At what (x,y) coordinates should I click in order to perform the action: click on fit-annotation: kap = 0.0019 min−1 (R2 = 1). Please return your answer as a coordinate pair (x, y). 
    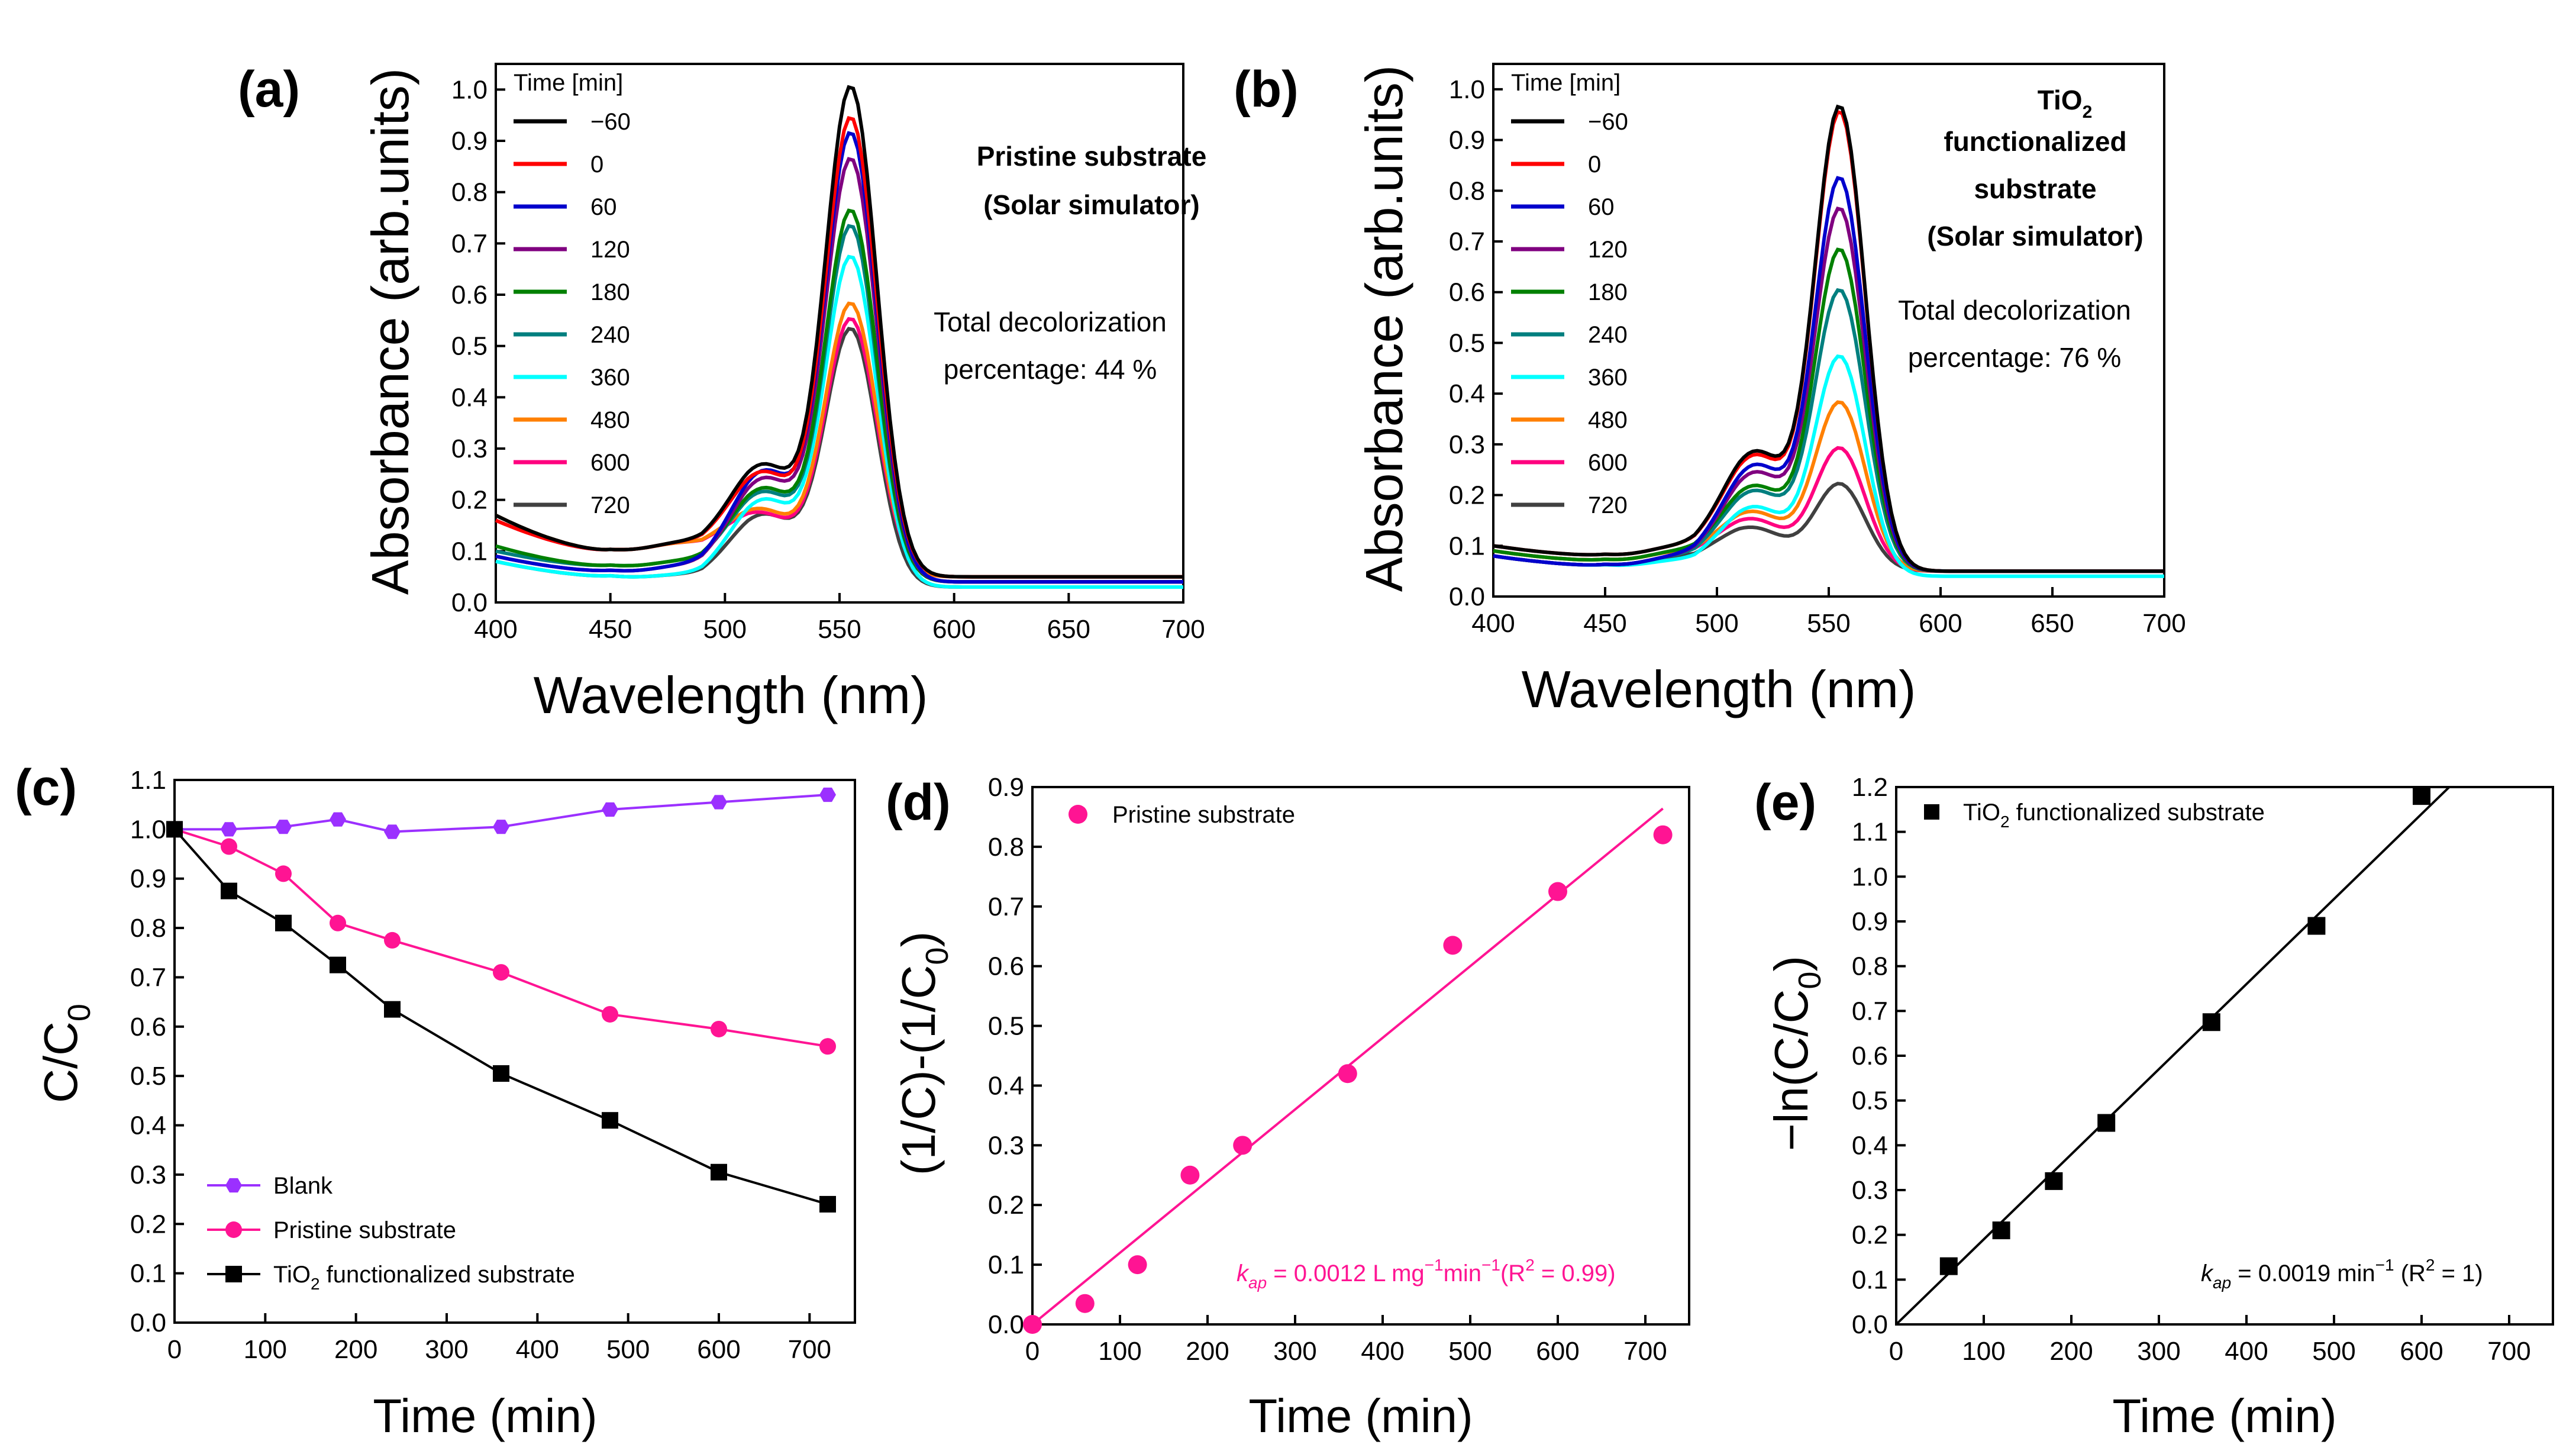
    Looking at the image, I should click on (2342, 1274).